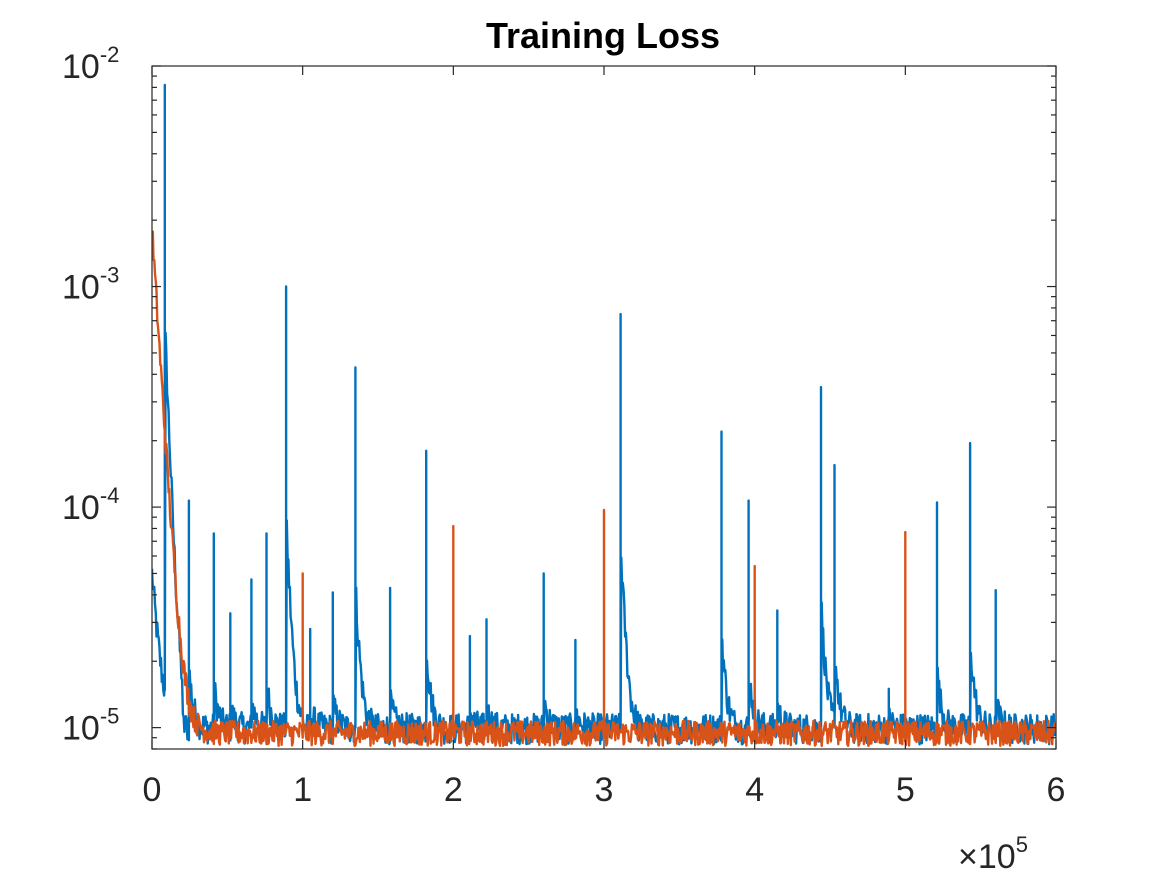 This screenshot has height=875, width=1167. Describe the element at coordinates (90, 285) in the screenshot. I see `y-tick-label: 10⁻³` at that location.